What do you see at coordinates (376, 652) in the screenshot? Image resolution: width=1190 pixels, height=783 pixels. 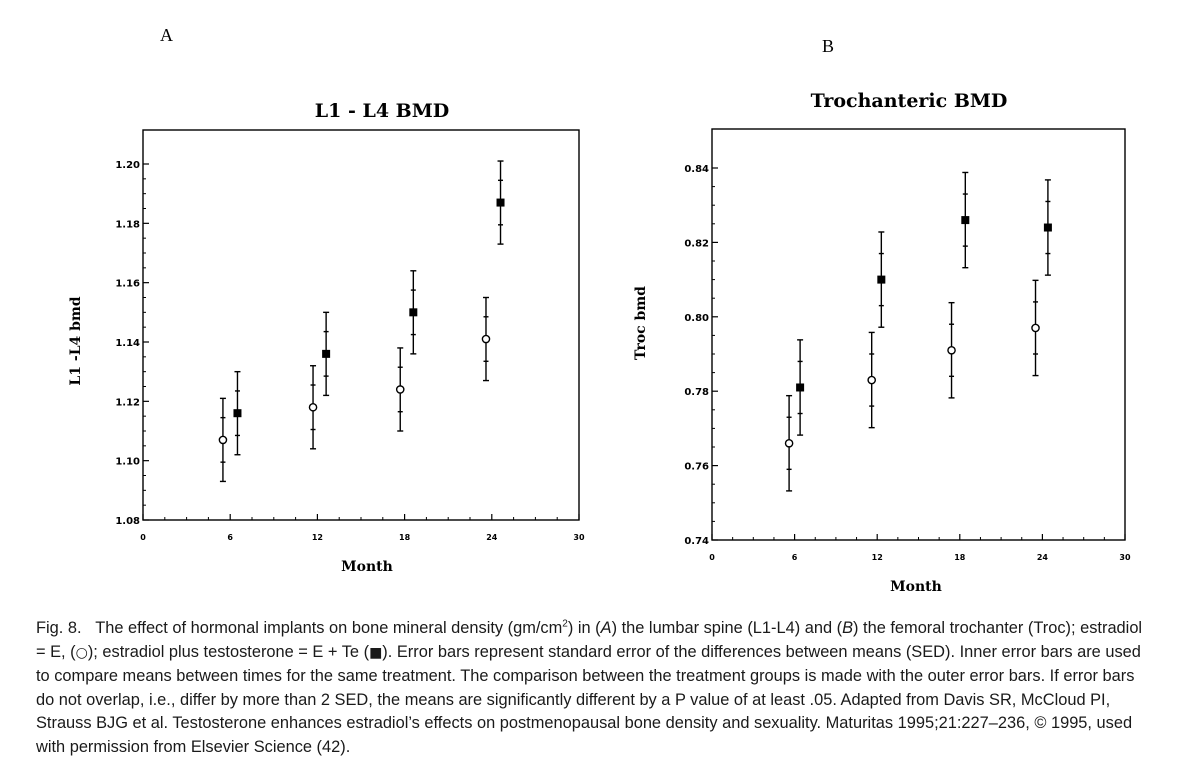 I see `filled-square-symbol: ■` at bounding box center [376, 652].